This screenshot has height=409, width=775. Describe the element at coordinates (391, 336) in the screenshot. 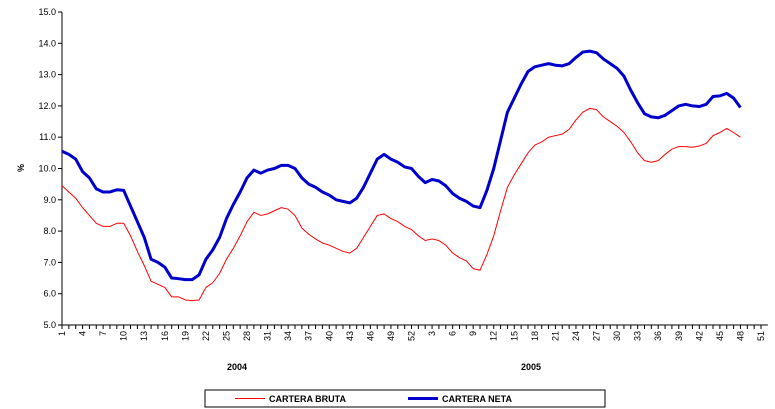

I see `x-tick-label: 49` at that location.